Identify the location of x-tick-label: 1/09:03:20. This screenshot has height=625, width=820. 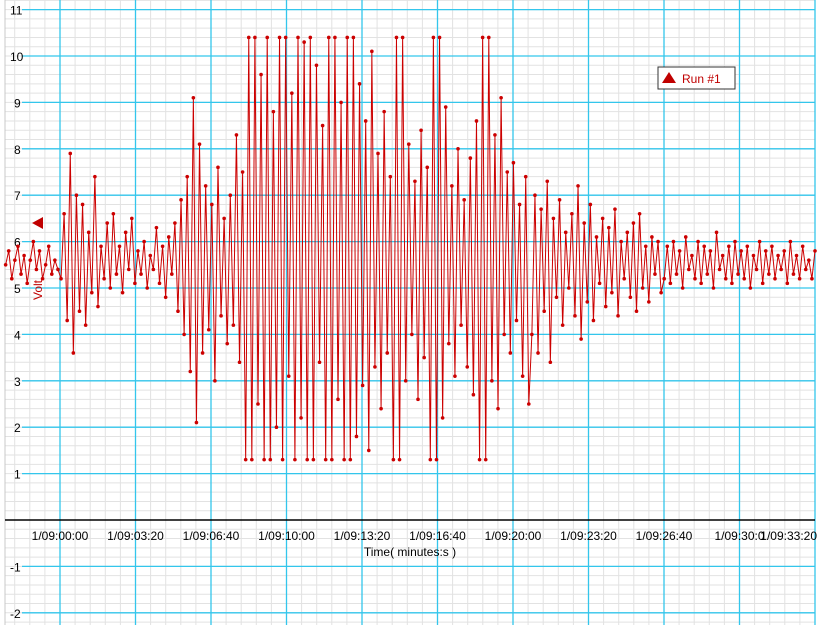
(135, 536).